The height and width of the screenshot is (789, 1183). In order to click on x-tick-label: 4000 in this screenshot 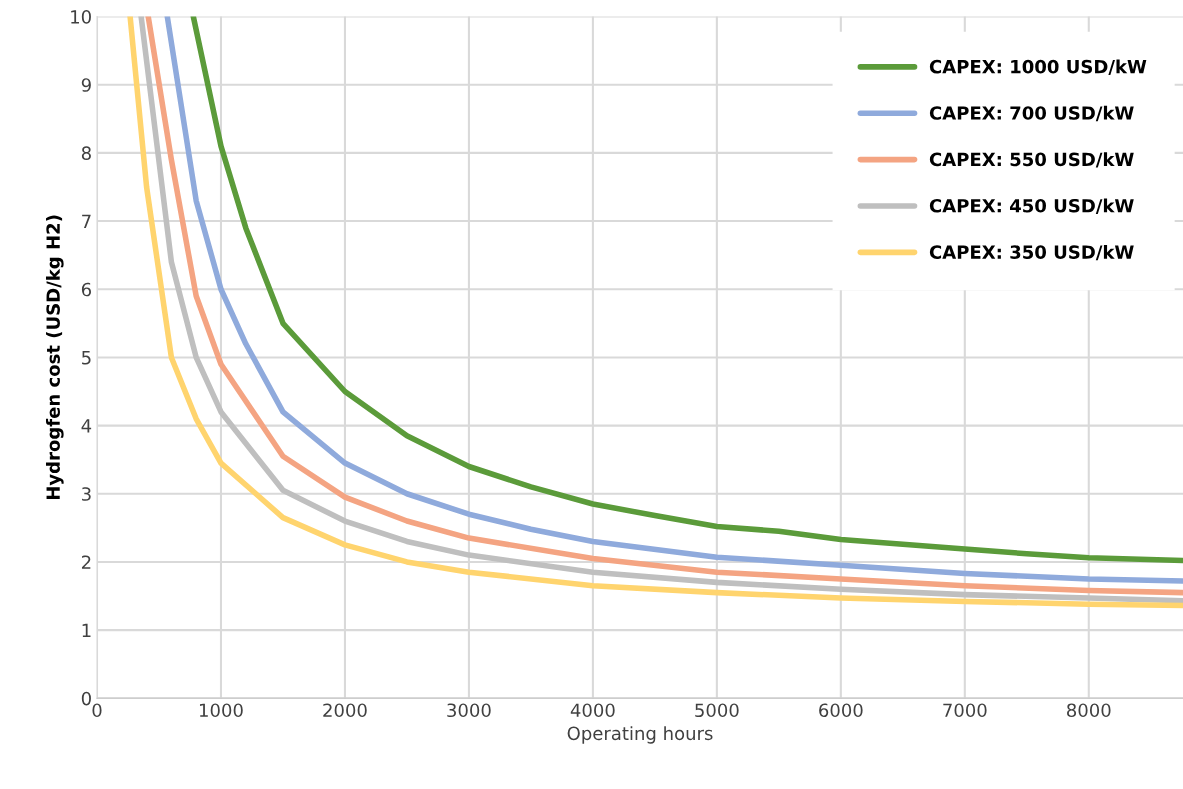, I will do `click(592, 710)`.